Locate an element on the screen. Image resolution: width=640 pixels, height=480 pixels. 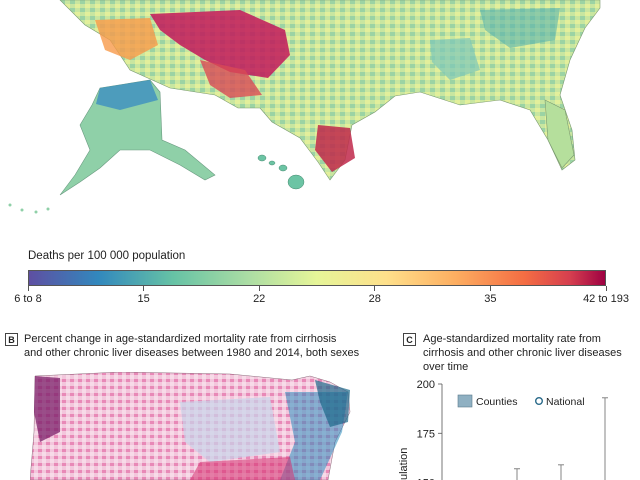
color-scale-tick-label: 22 is located at coordinates (259, 299).